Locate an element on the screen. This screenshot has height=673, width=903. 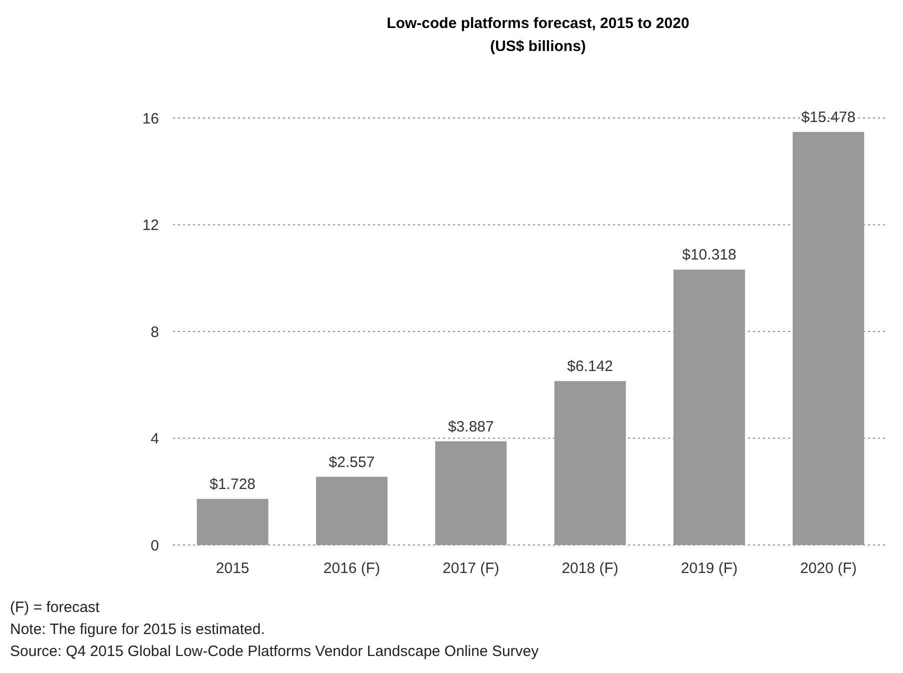
x-tick-label: 2020 (F) is located at coordinates (828, 568).